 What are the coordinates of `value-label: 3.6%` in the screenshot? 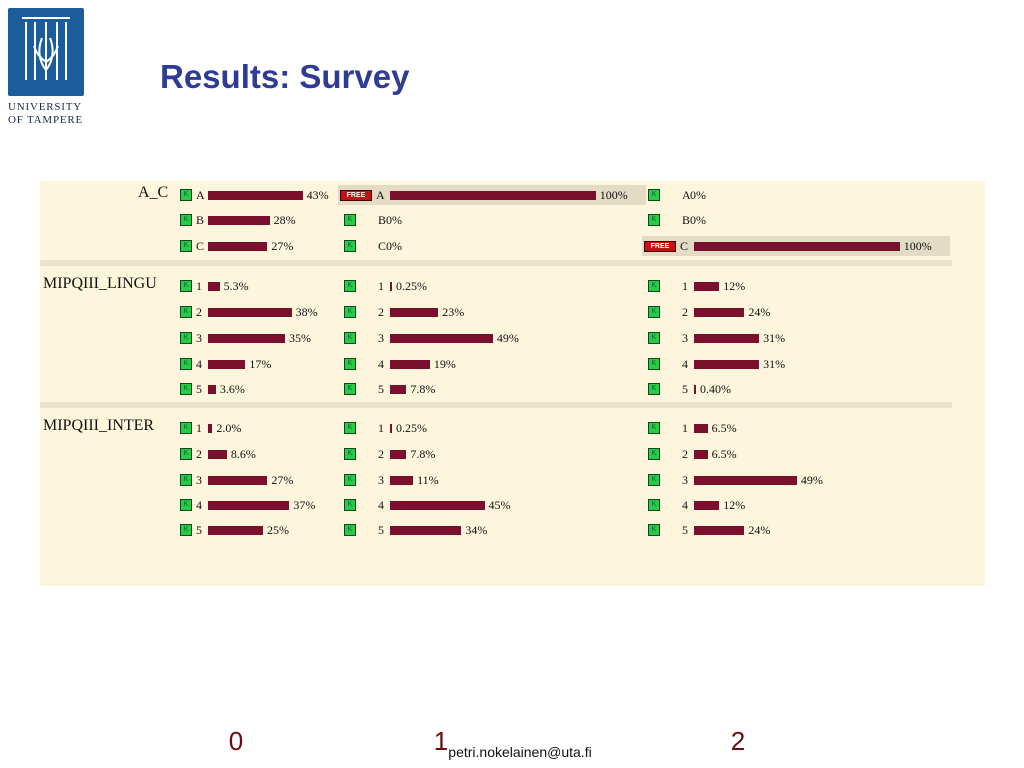 It's located at (232, 389).